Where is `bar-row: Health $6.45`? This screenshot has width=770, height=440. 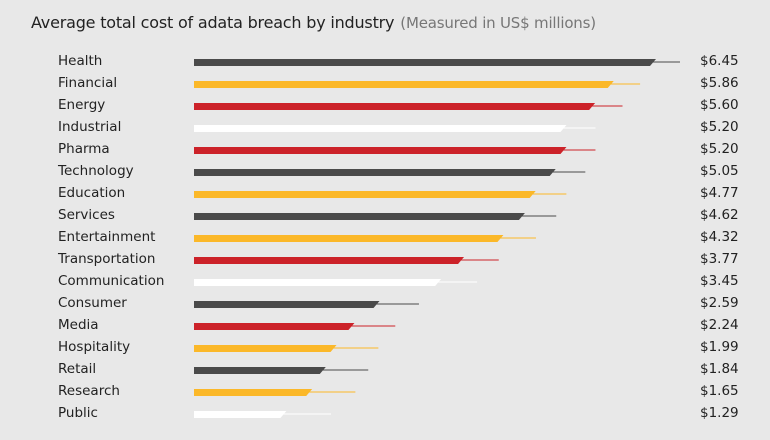
bar-row: Health $6.45 is located at coordinates (398, 61).